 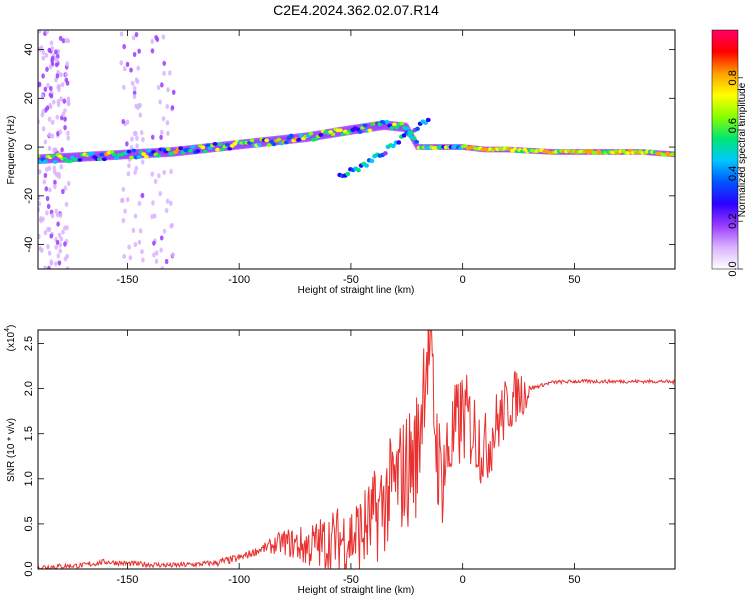 I want to click on figure-title: C2E4.2024.362.02.07.R14, so click(x=356, y=10).